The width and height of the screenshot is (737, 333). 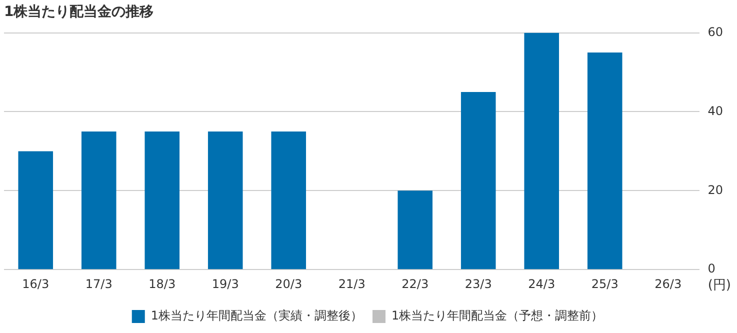 What do you see at coordinates (716, 31) in the screenshot?
I see `y-tick-label: 60` at bounding box center [716, 31].